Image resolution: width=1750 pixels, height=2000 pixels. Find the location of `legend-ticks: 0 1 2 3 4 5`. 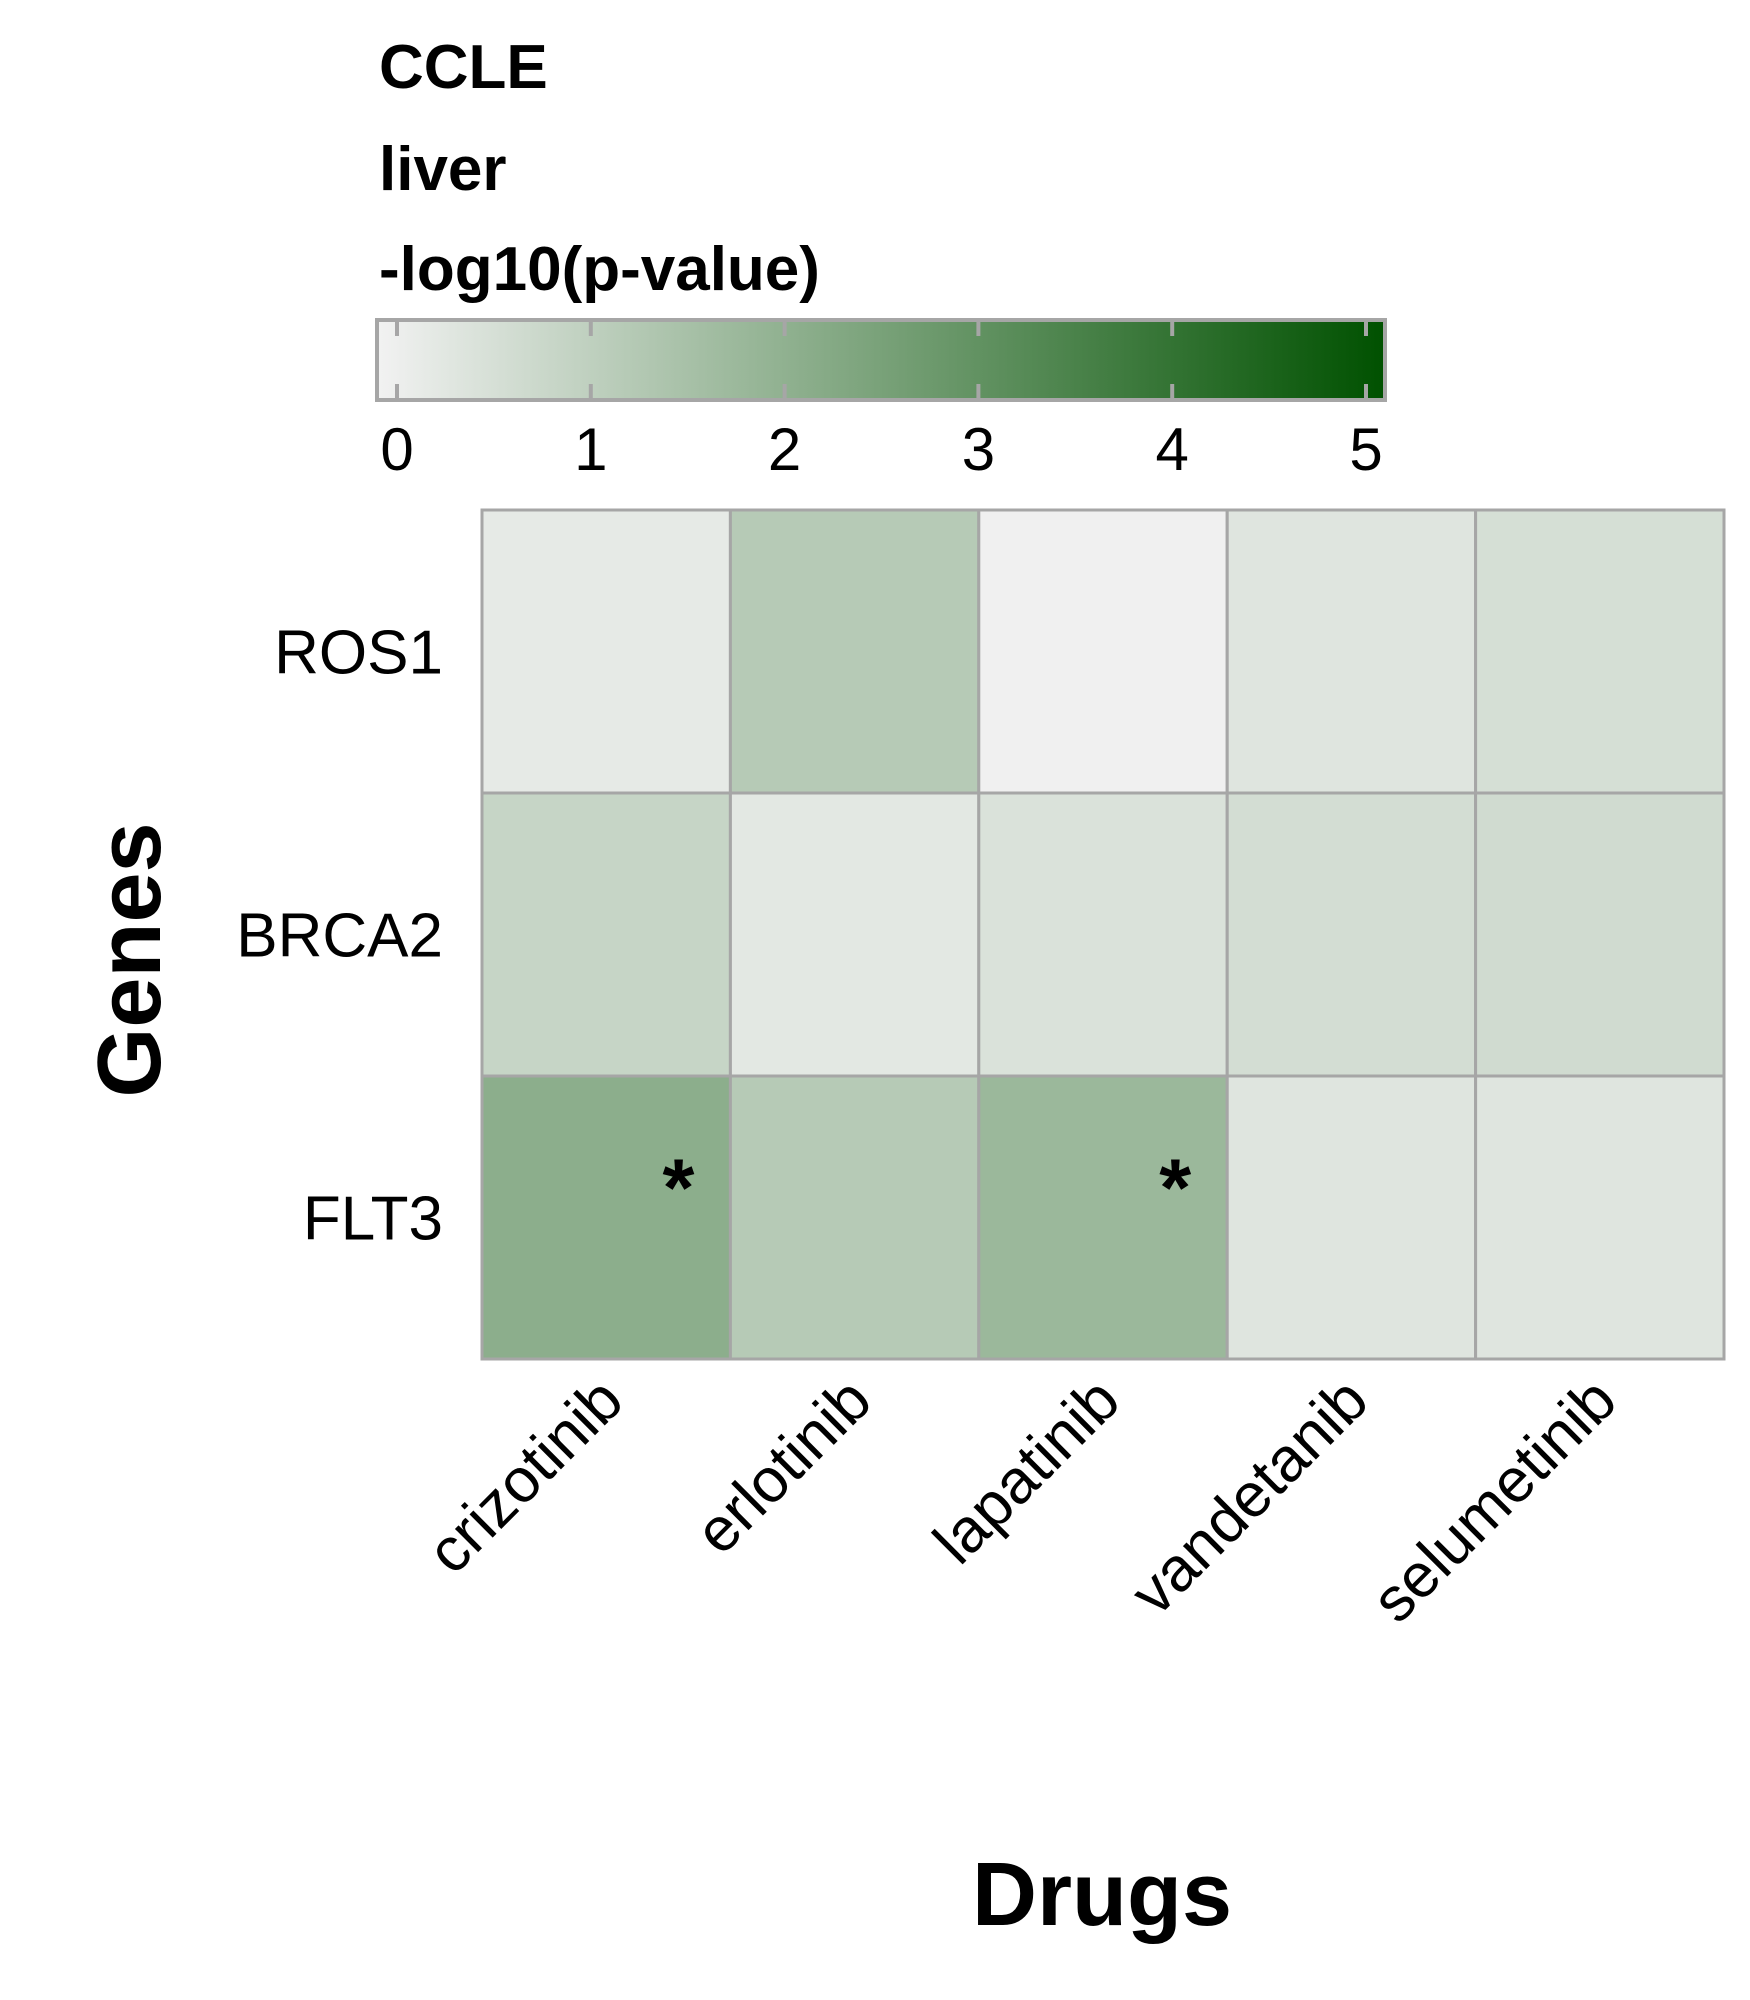

legend-ticks: 0 1 2 3 4 5 is located at coordinates (881, 402).